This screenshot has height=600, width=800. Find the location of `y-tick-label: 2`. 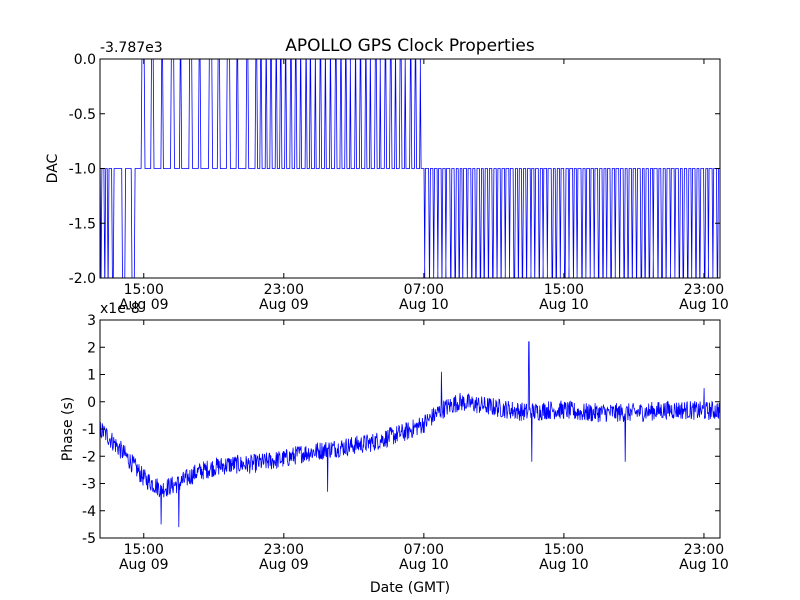

y-tick-label: 2 is located at coordinates (91, 348).